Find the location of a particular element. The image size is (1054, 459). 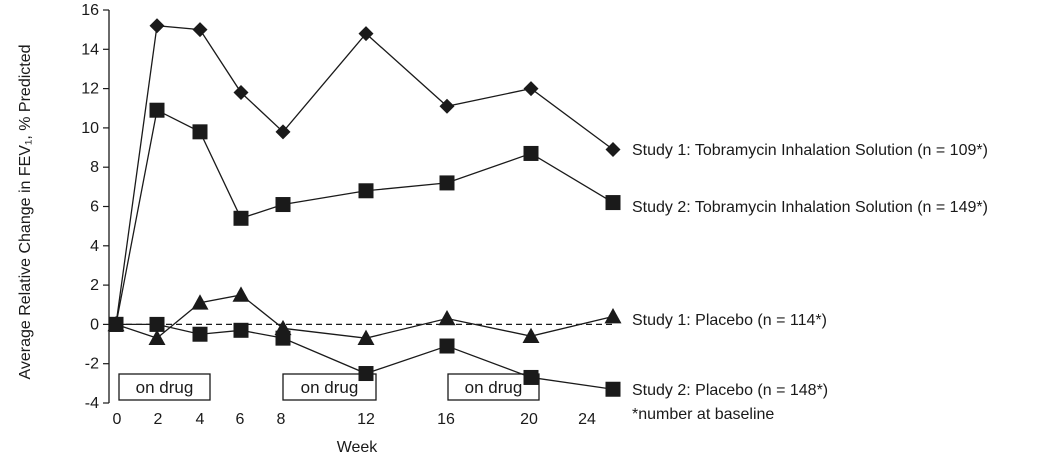

x-tick-label: 8 is located at coordinates (281, 419).